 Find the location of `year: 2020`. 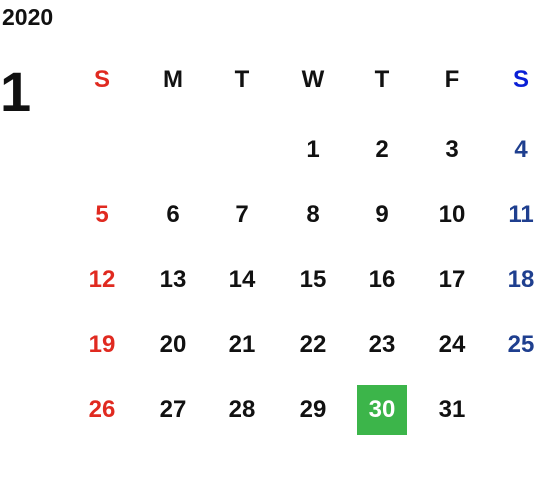

year: 2020 is located at coordinates (28, 17).